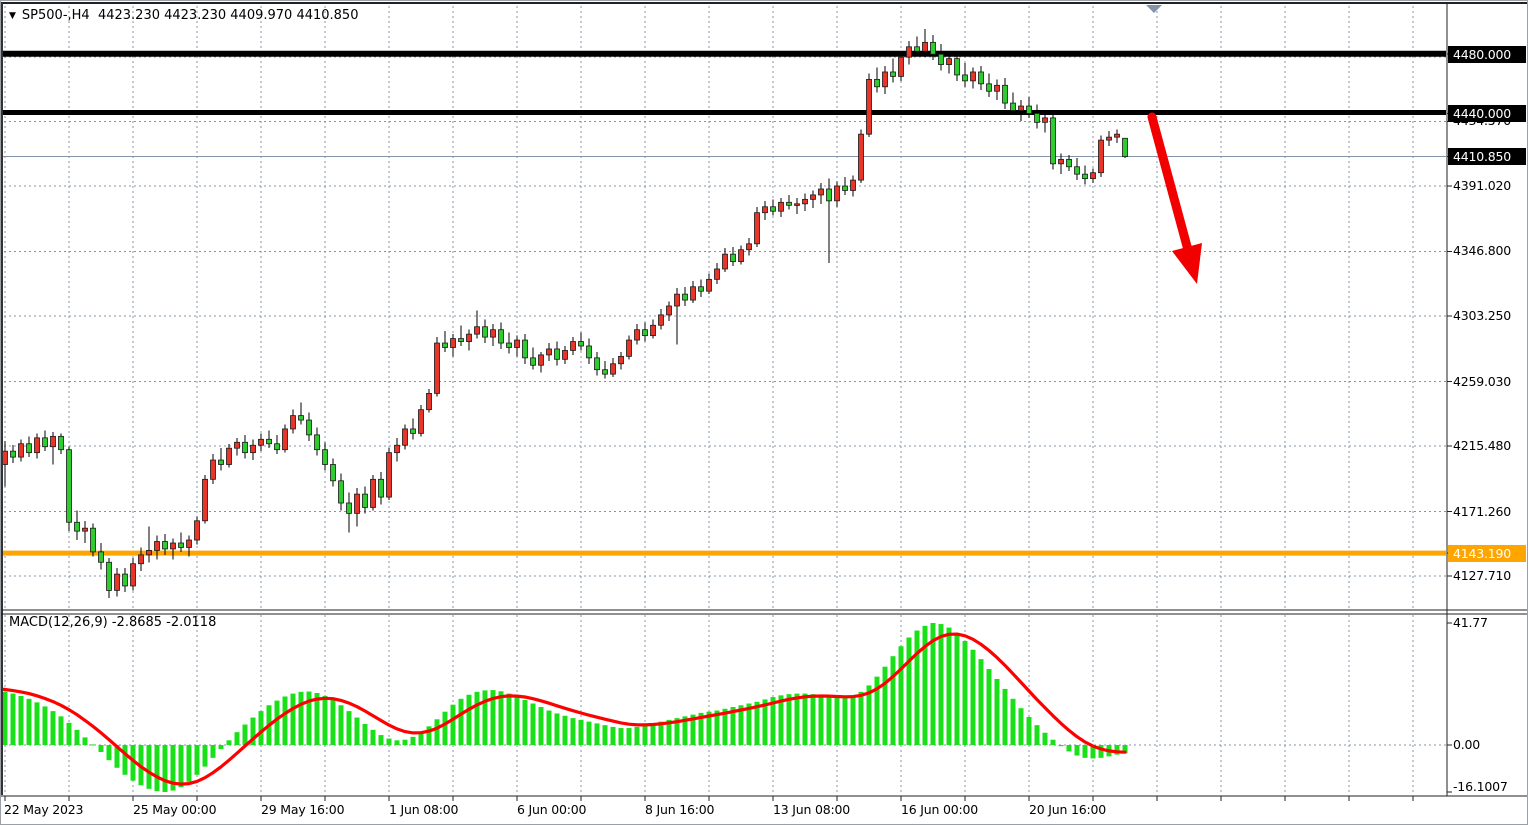 Image resolution: width=1528 pixels, height=825 pixels. What do you see at coordinates (680, 809) in the screenshot?
I see `time-tick-label: 8 Jun 16:00` at bounding box center [680, 809].